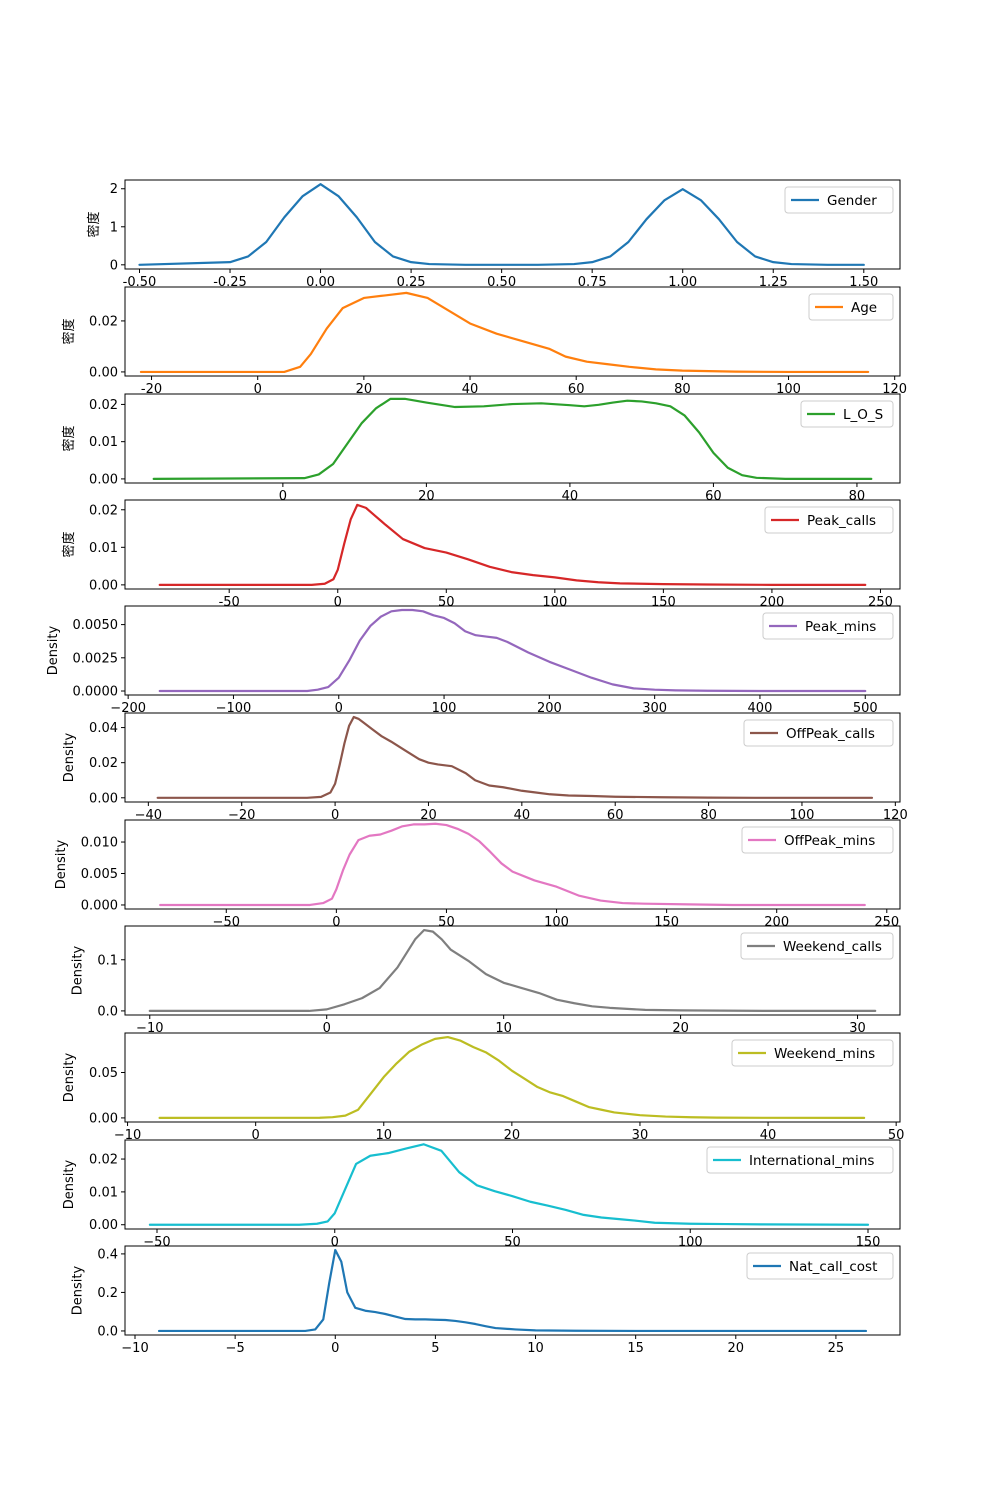 Image resolution: width=1000 pixels, height=1500 pixels. I want to click on x-tick-label: -50, so click(229, 602).